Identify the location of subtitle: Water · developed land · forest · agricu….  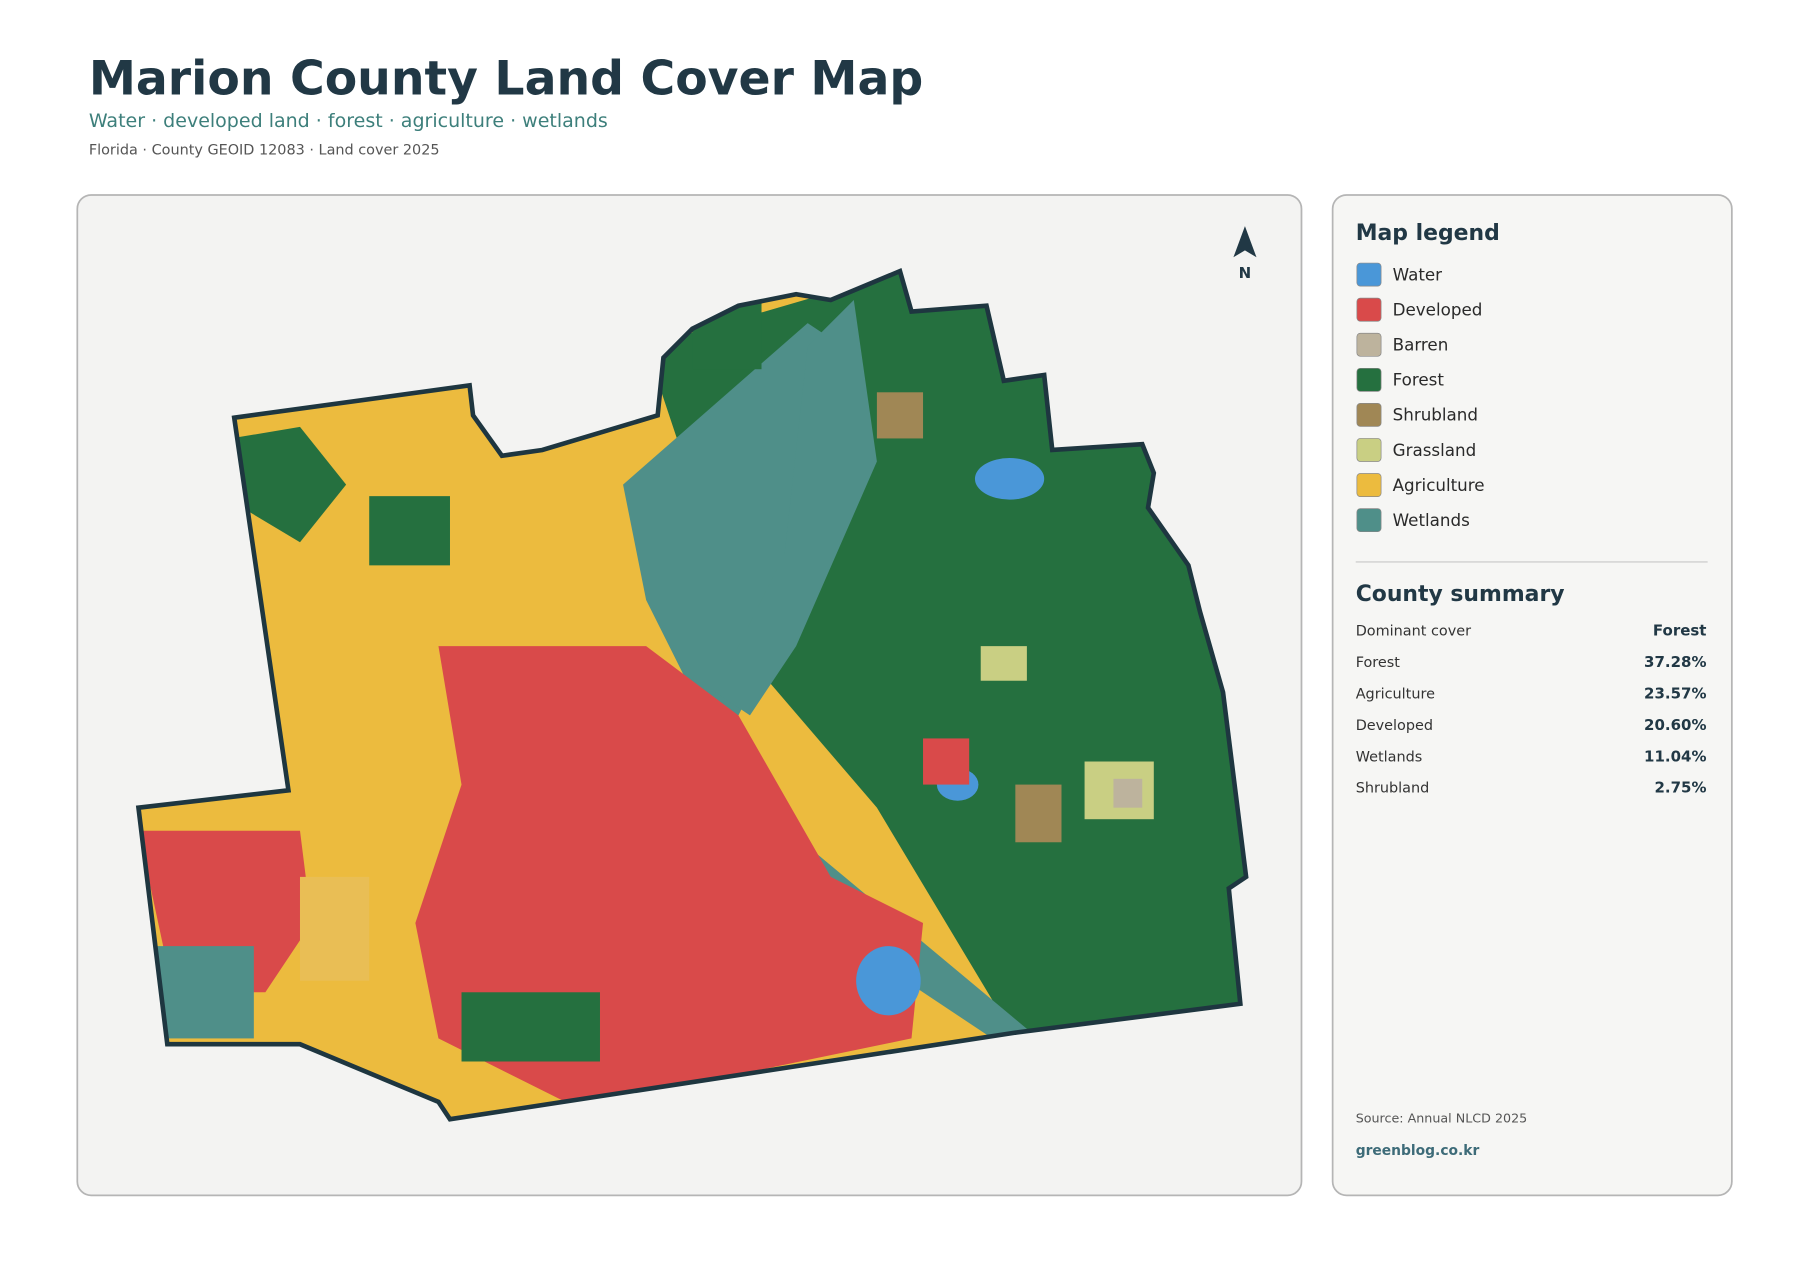
(348, 121).